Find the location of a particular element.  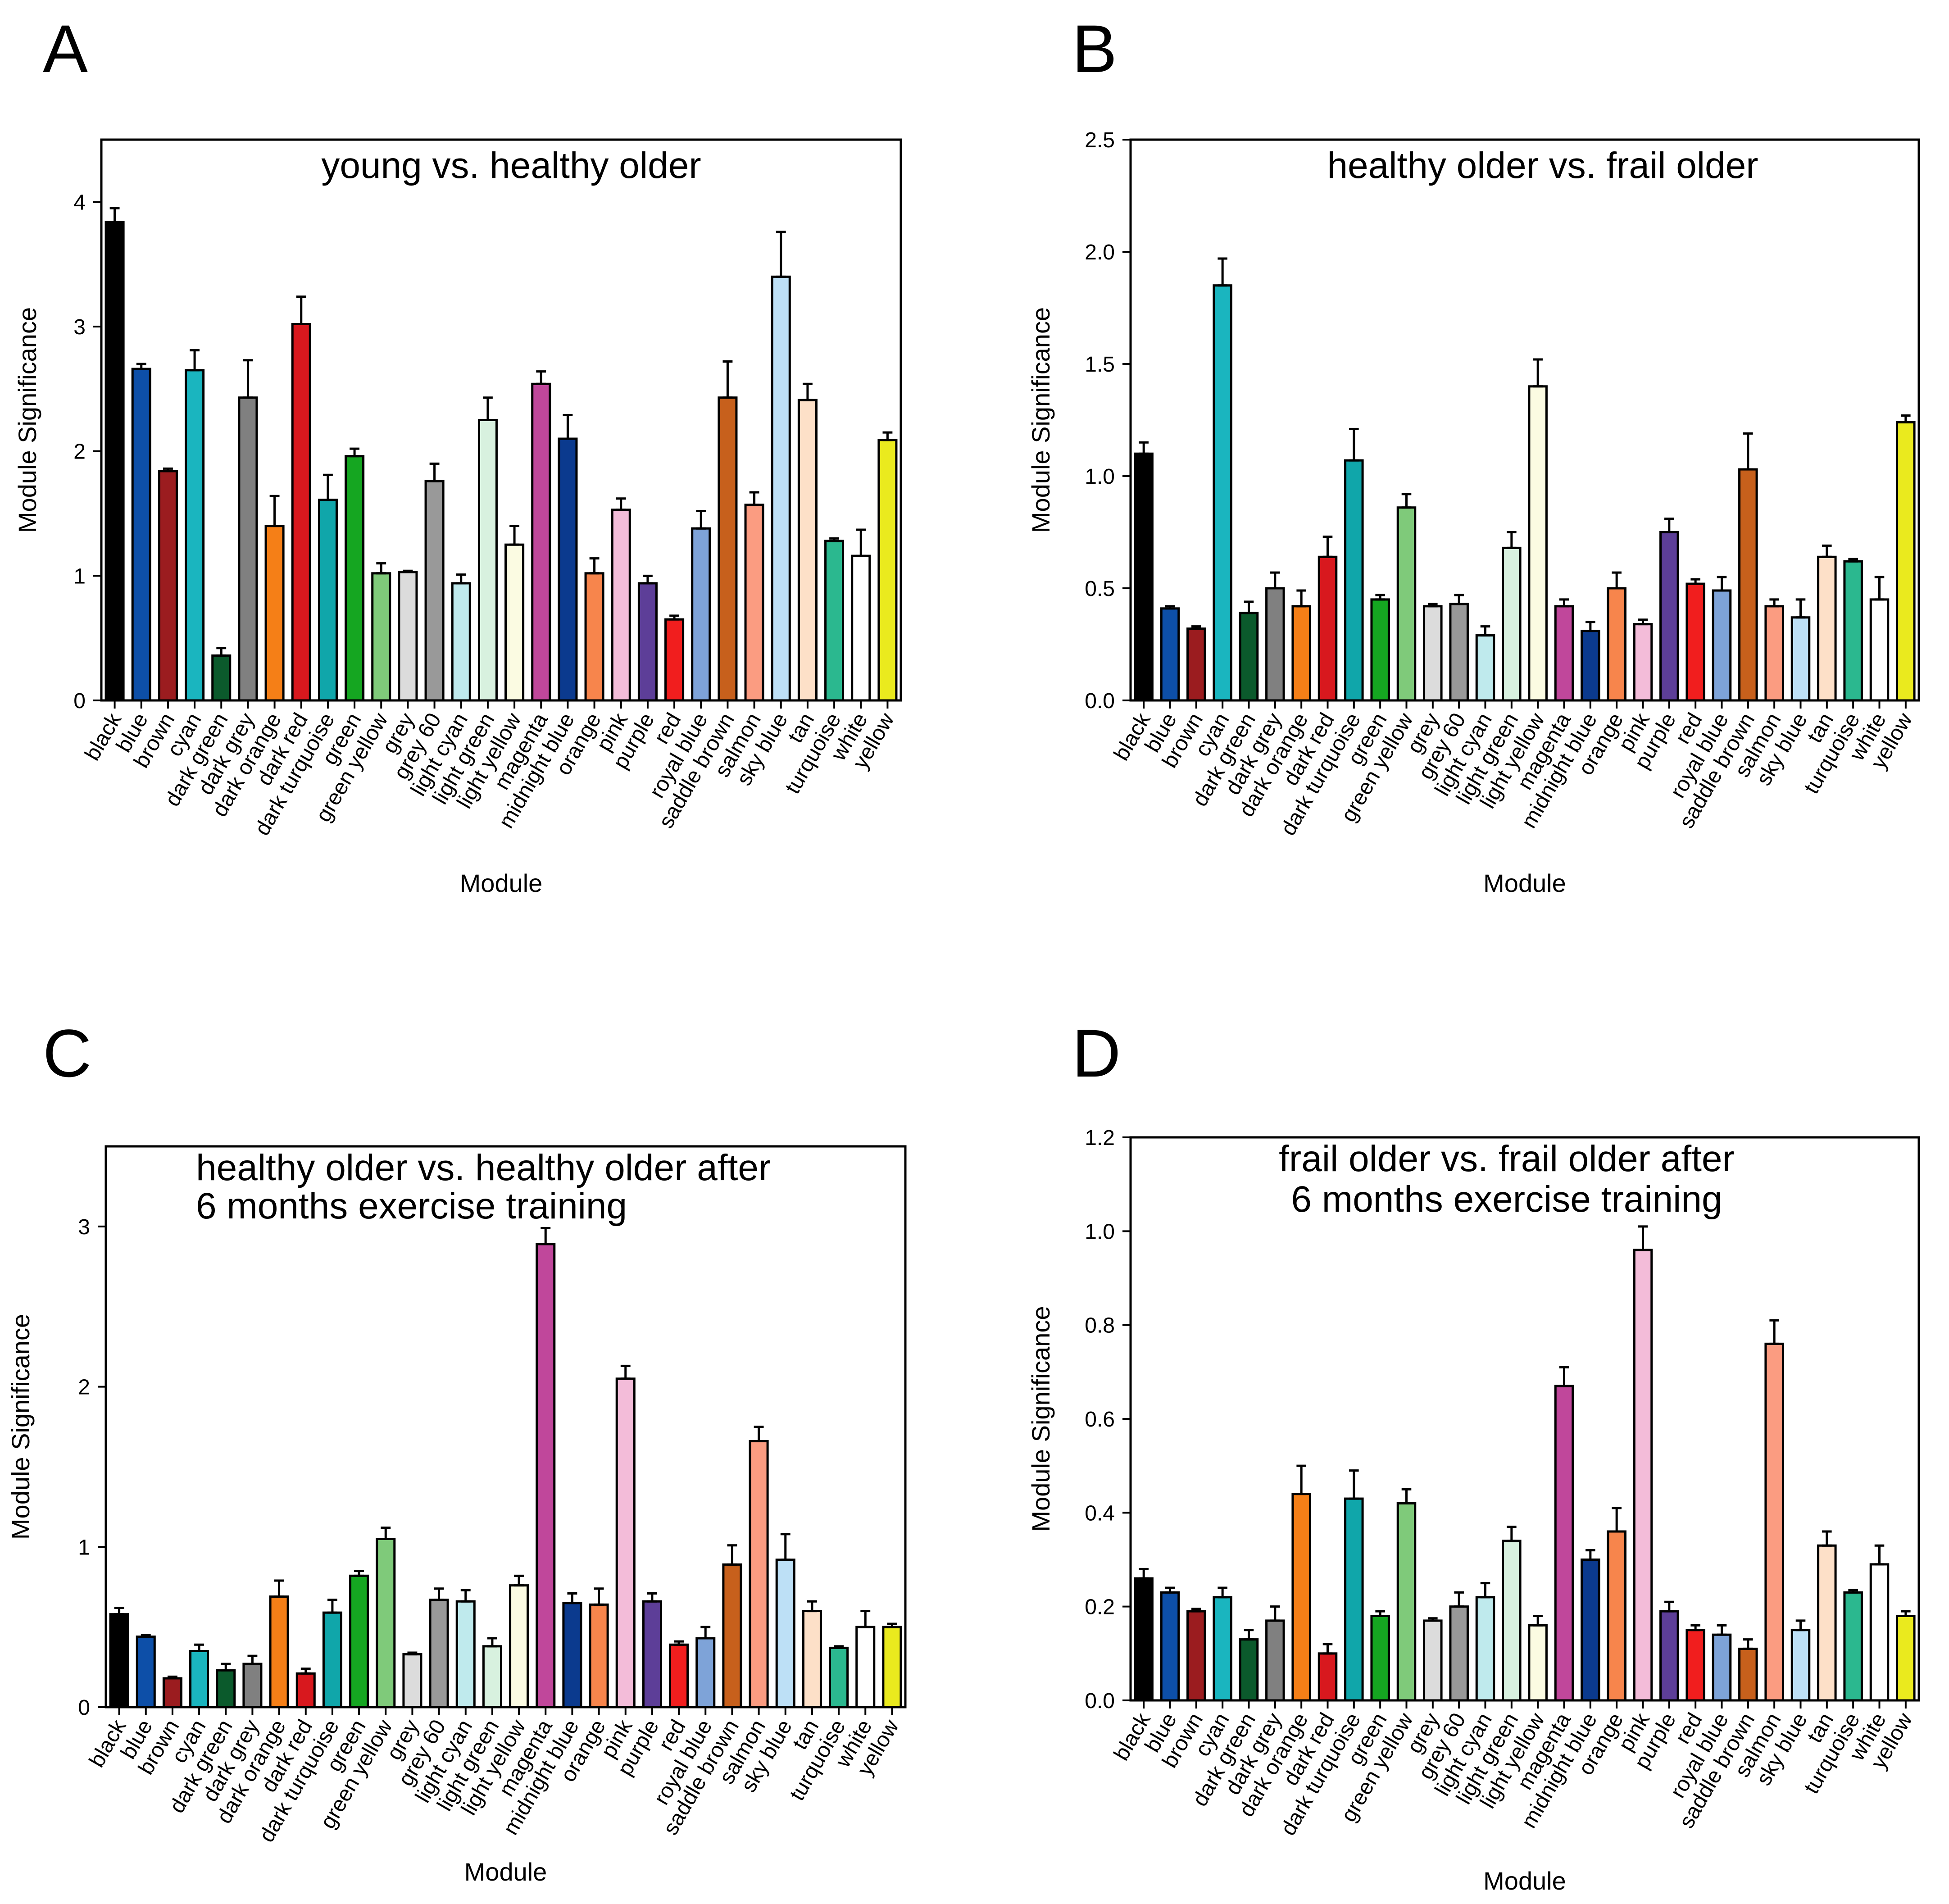

error-bar-pink is located at coordinates (625, 1372).